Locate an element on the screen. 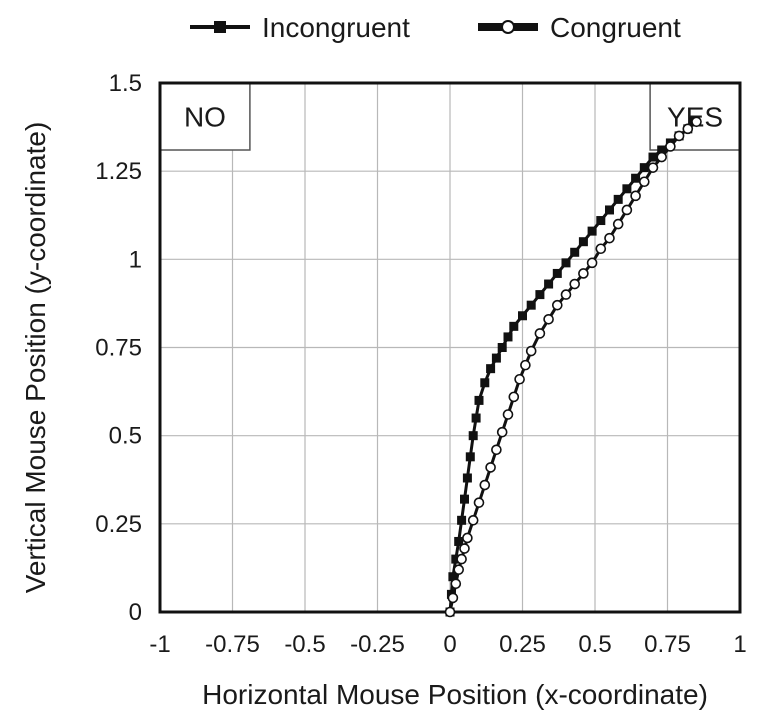  x-tick-label: 0.75 is located at coordinates (667, 644).